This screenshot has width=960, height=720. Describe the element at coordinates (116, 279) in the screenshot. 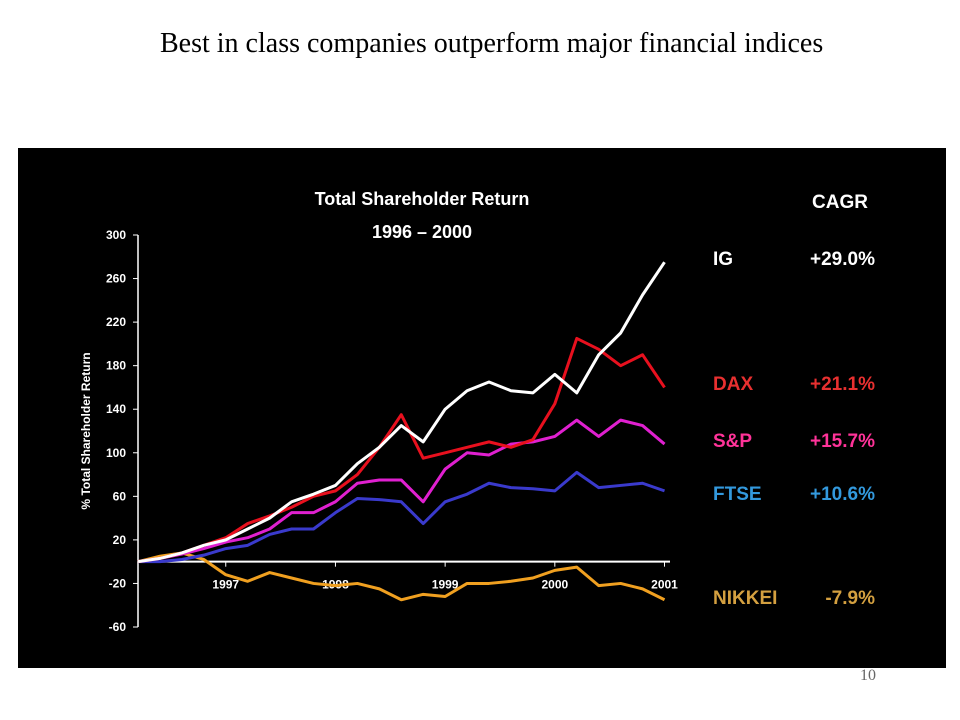

I see `y-tick-label: 260` at that location.